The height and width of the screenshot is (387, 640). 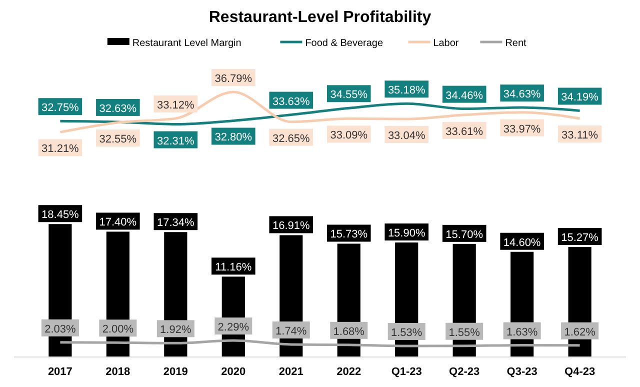 I want to click on x-tick-label: 2017, so click(x=60, y=372).